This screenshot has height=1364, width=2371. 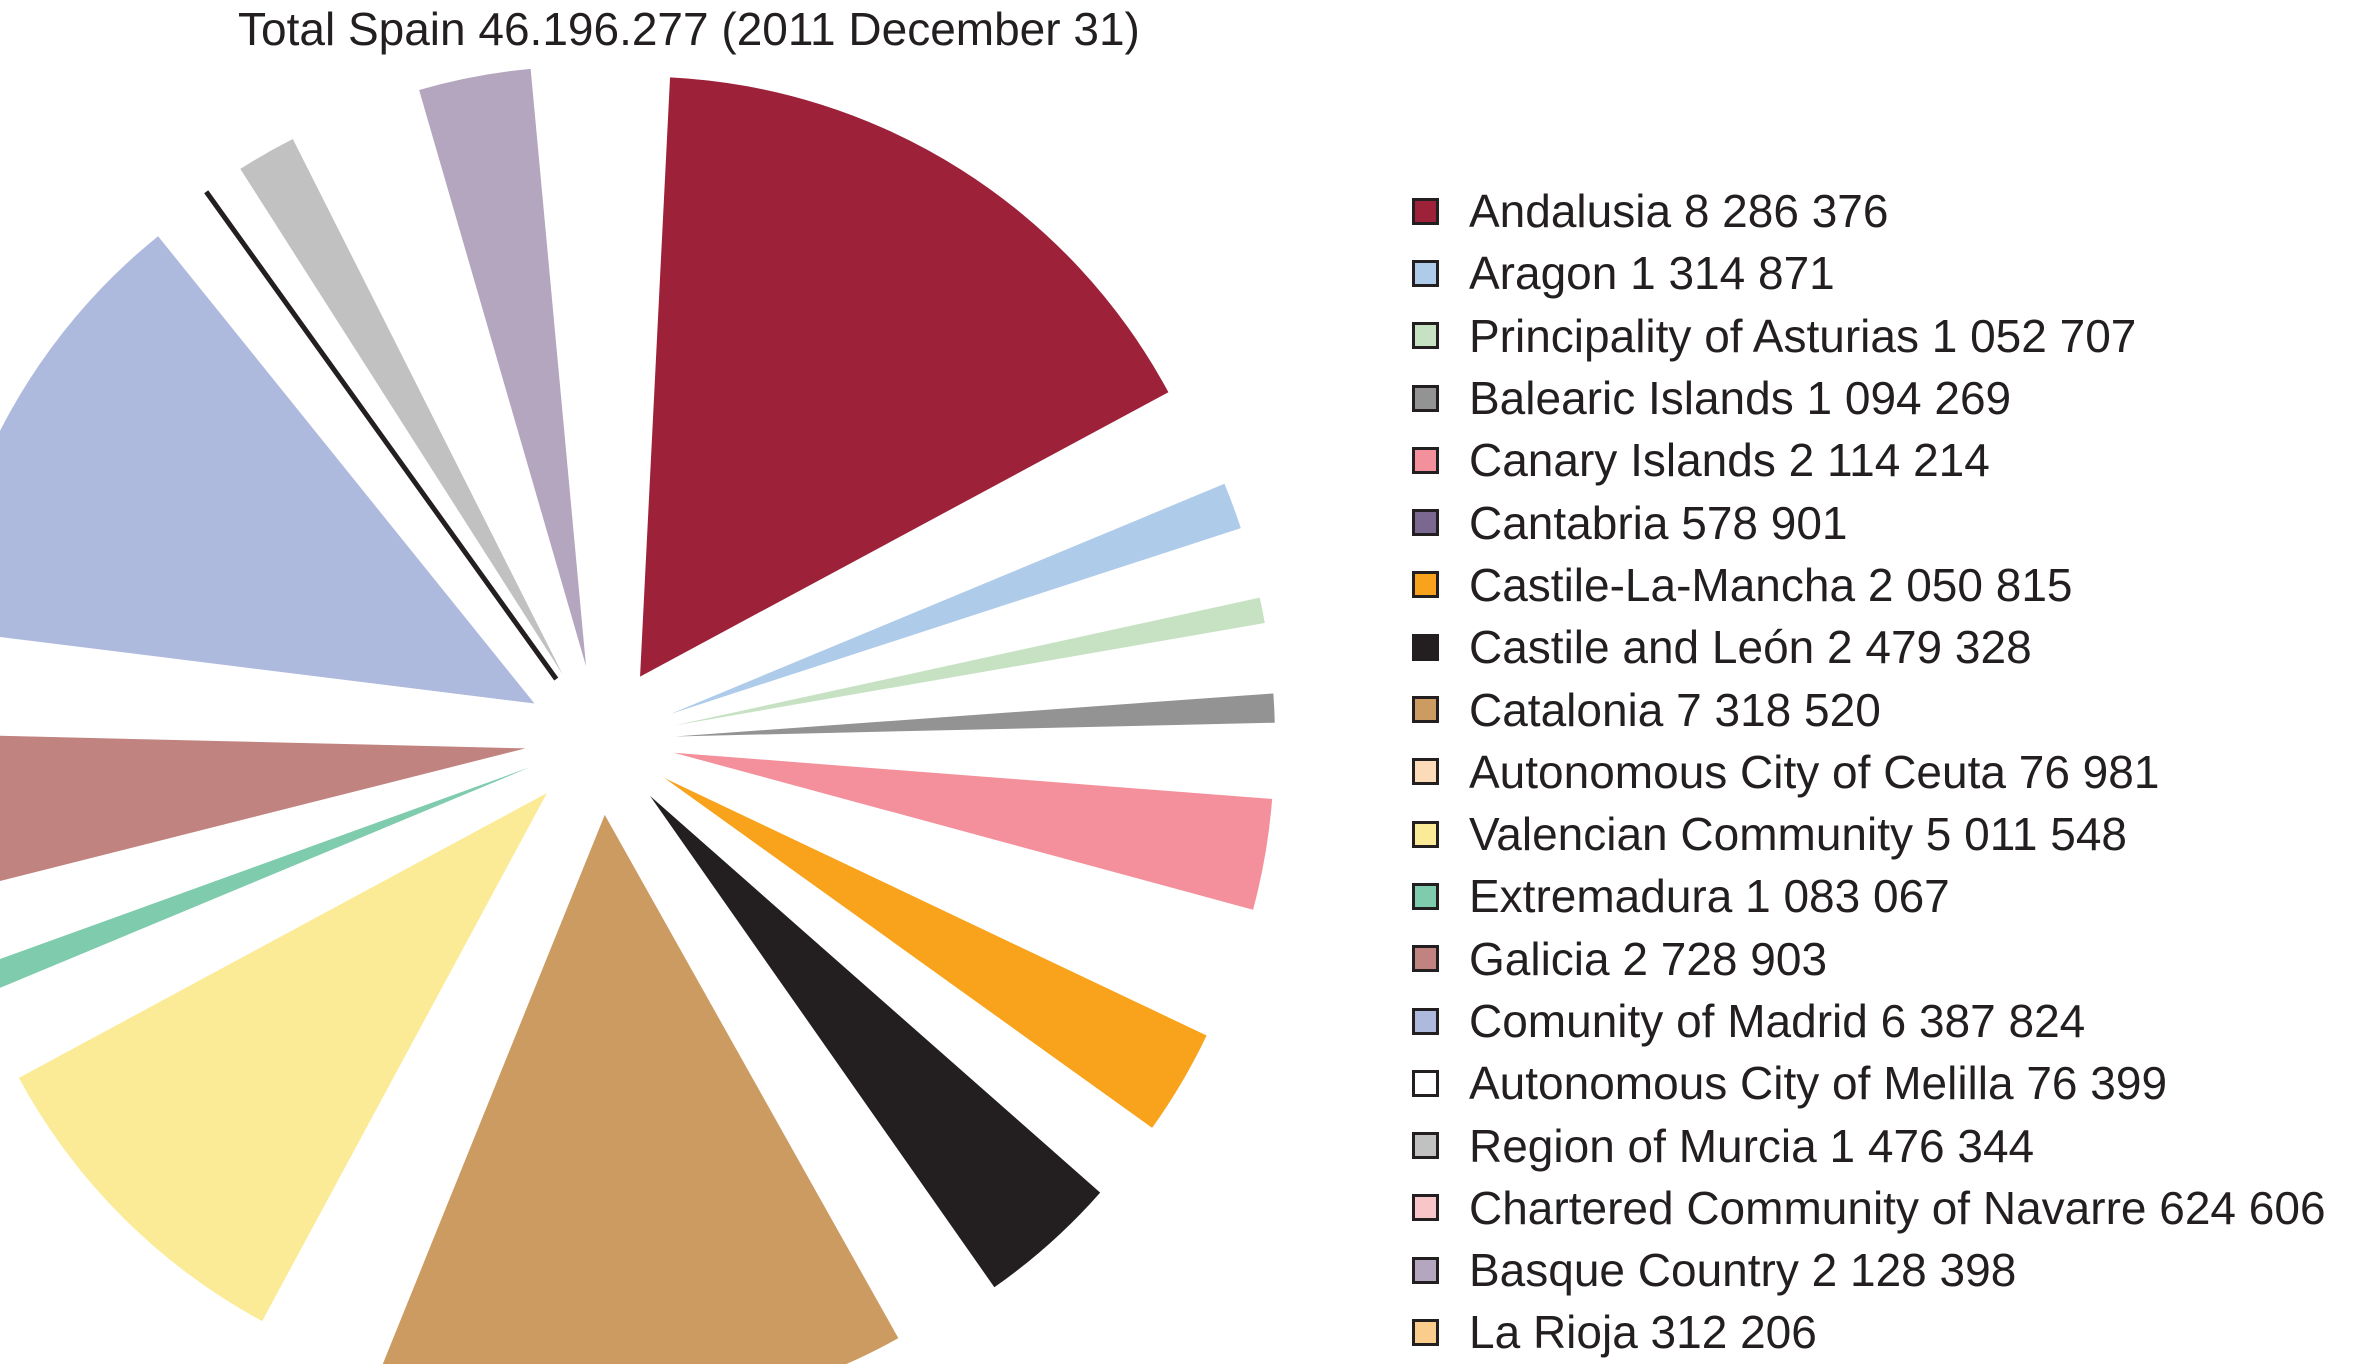 What do you see at coordinates (1771, 584) in the screenshot?
I see `legend-label: Castile-La-Mancha 2 050 815` at bounding box center [1771, 584].